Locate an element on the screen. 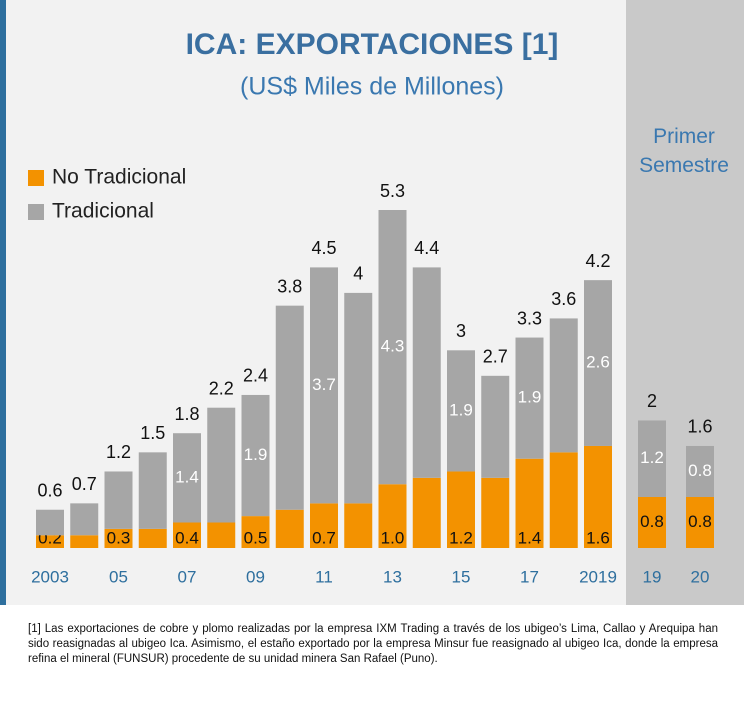 The width and height of the screenshot is (744, 702). value-label: 1.0 is located at coordinates (393, 537).